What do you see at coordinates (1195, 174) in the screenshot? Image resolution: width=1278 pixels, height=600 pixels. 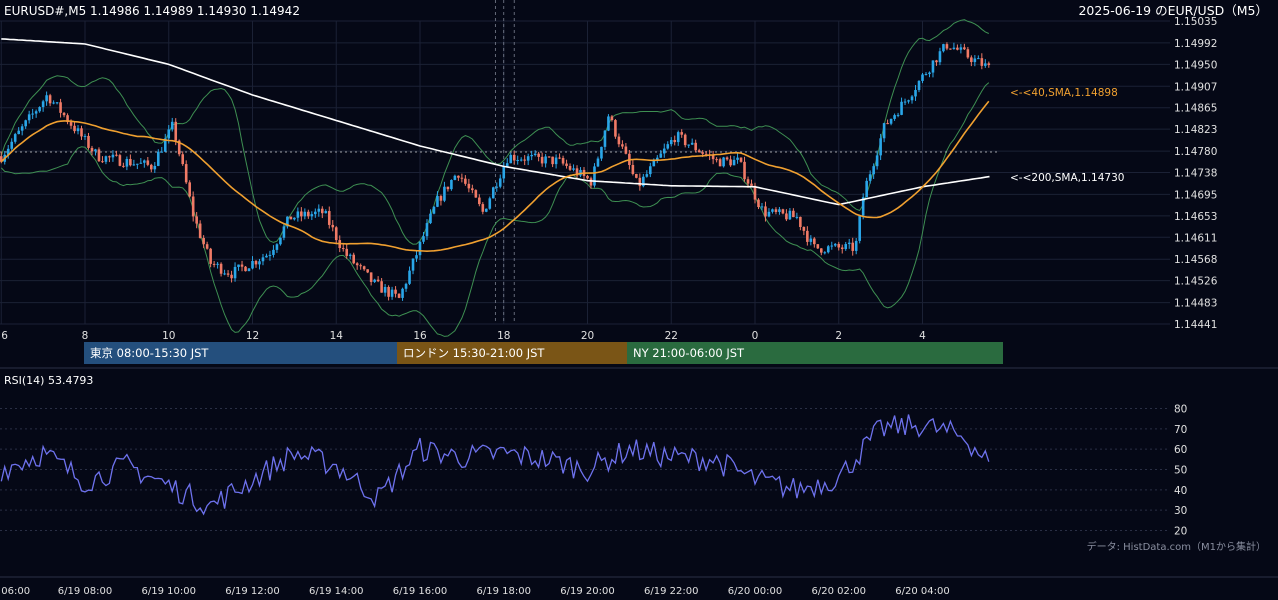 I see `price-tick-label: 1.14738` at bounding box center [1195, 174].